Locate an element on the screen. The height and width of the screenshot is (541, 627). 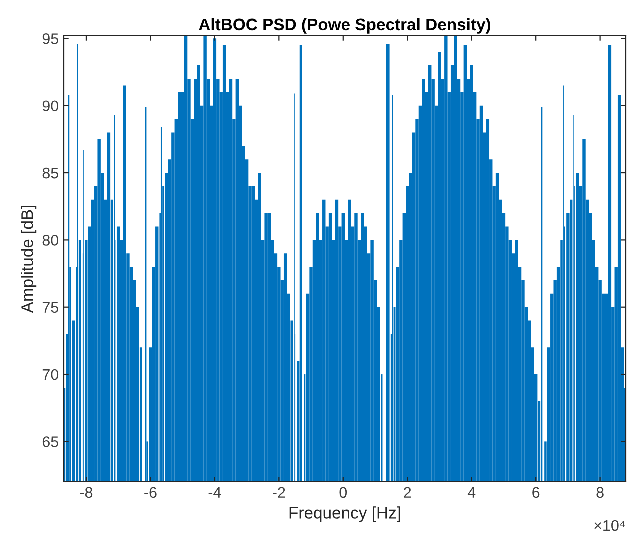
text: ×10⁴ is located at coordinates (610, 526).